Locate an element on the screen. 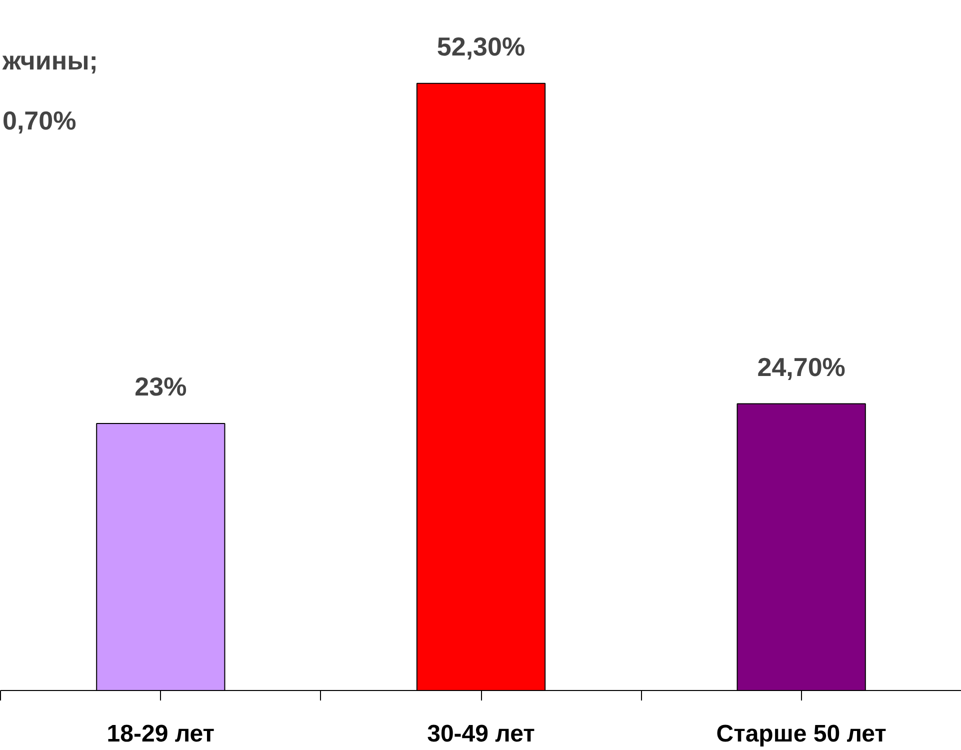 Image resolution: width=961 pixels, height=750 pixels. data-label: 52,30% is located at coordinates (481, 46).